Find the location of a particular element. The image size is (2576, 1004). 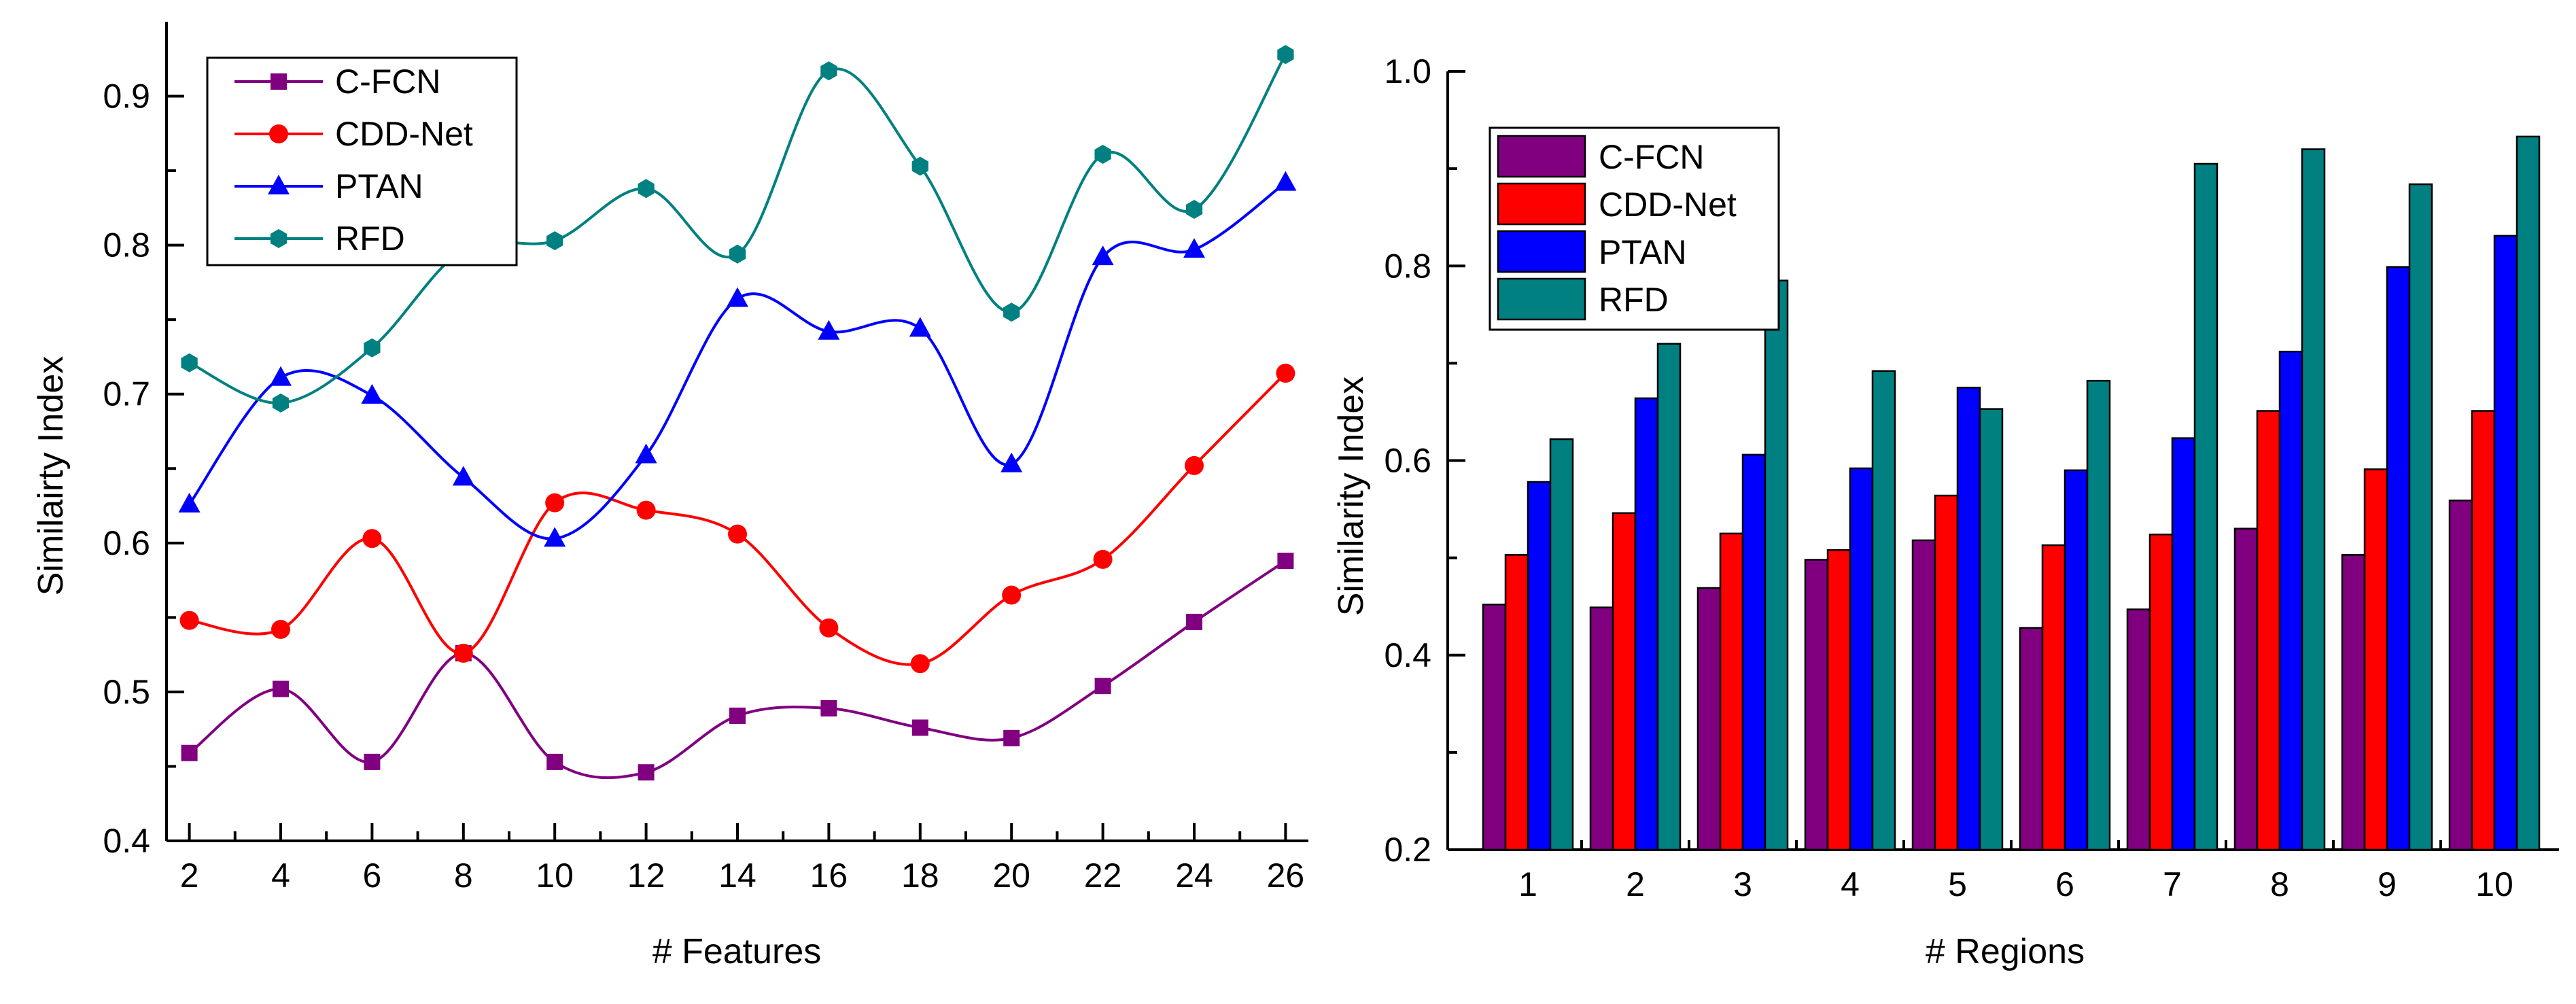

bar-chart-legend: C-FCN CDD-Net PTAN RFD is located at coordinates (1634, 228).